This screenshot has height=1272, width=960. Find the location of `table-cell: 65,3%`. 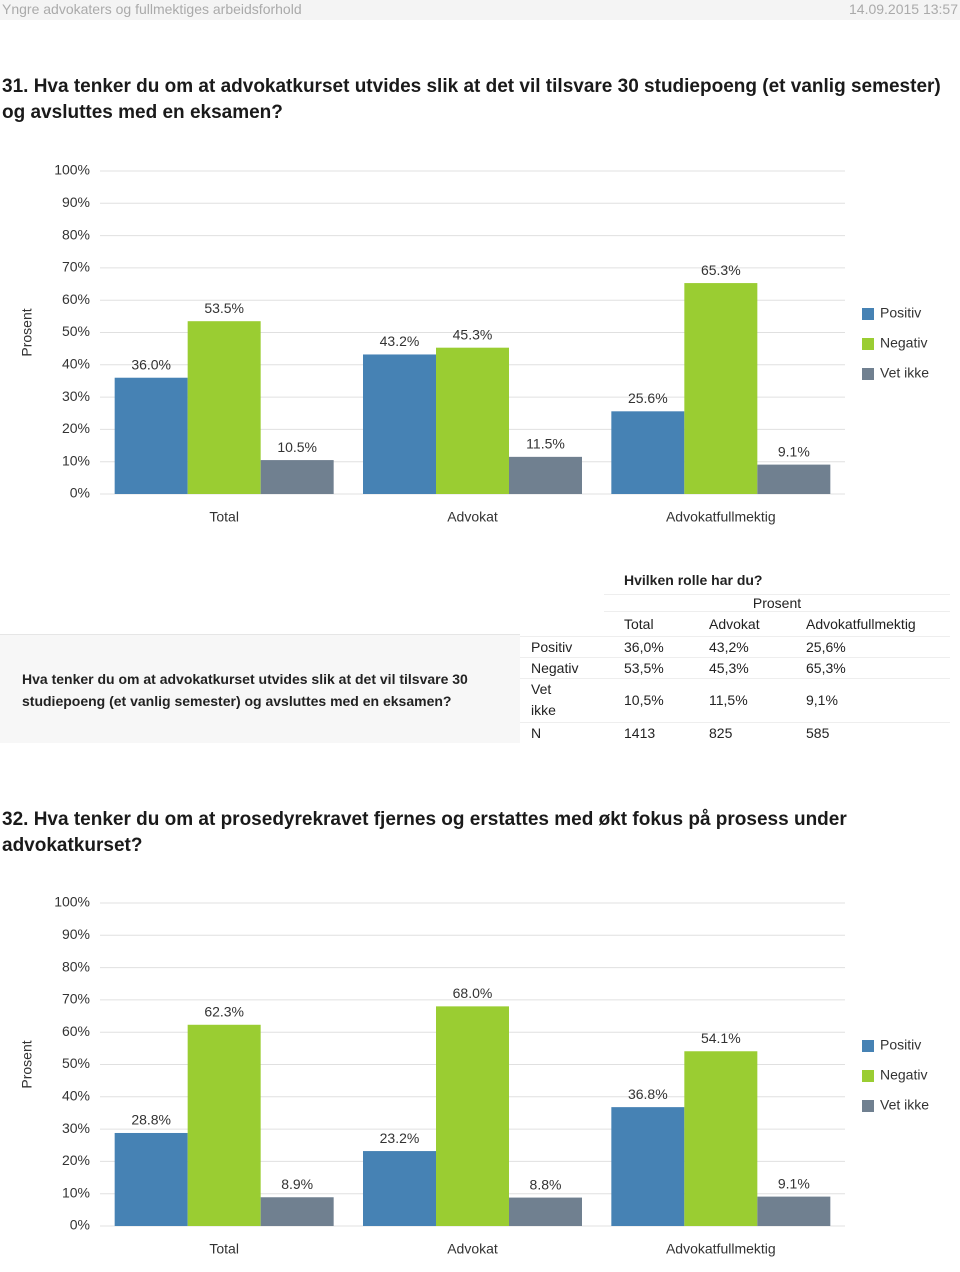

table-cell: 65,3% is located at coordinates (826, 667).